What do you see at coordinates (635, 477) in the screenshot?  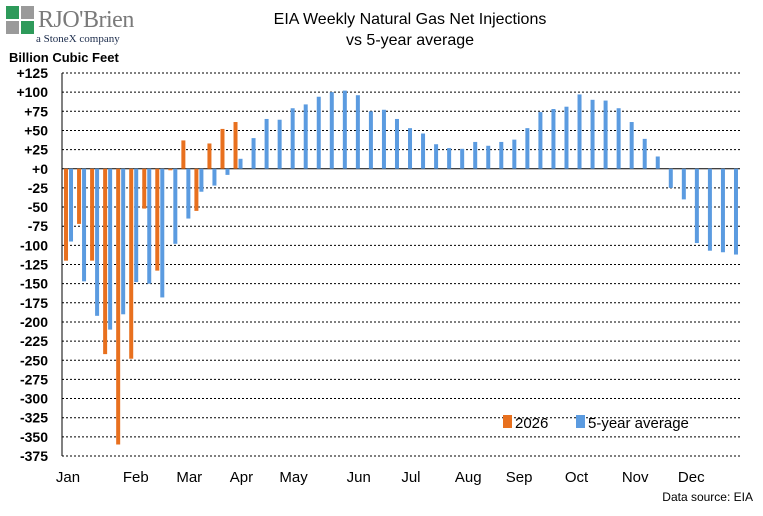 I see `x-tick-label: Nov` at bounding box center [635, 477].